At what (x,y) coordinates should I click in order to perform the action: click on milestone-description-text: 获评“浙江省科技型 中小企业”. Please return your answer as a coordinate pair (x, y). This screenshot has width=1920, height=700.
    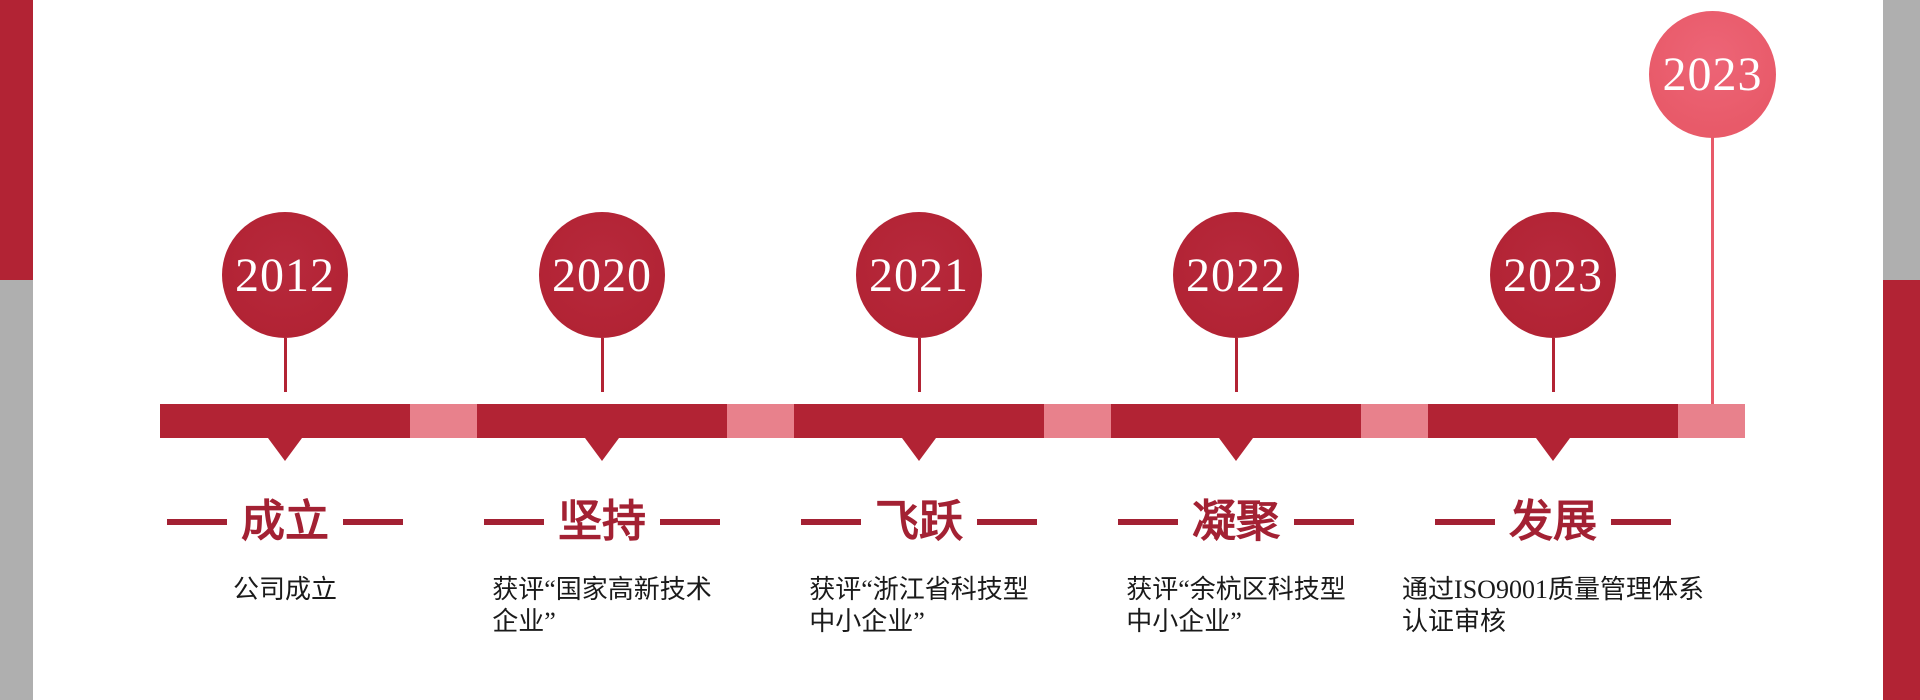
    Looking at the image, I should click on (919, 605).